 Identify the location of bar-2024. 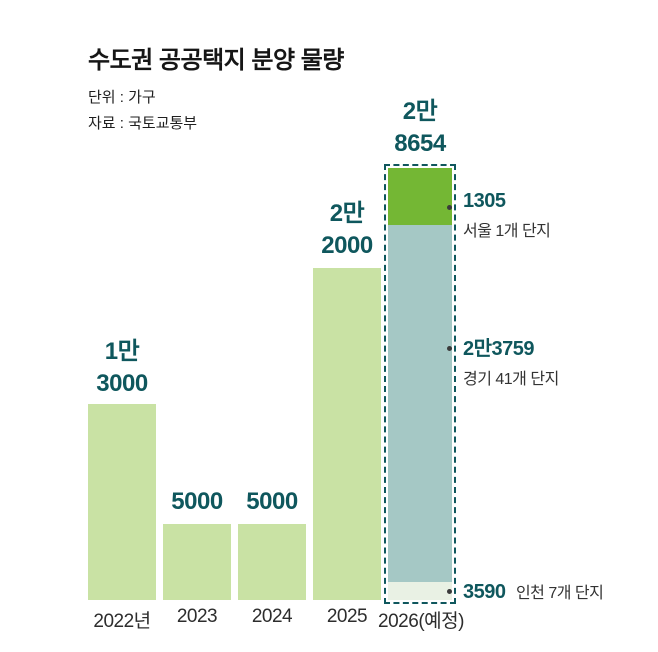
(272, 562).